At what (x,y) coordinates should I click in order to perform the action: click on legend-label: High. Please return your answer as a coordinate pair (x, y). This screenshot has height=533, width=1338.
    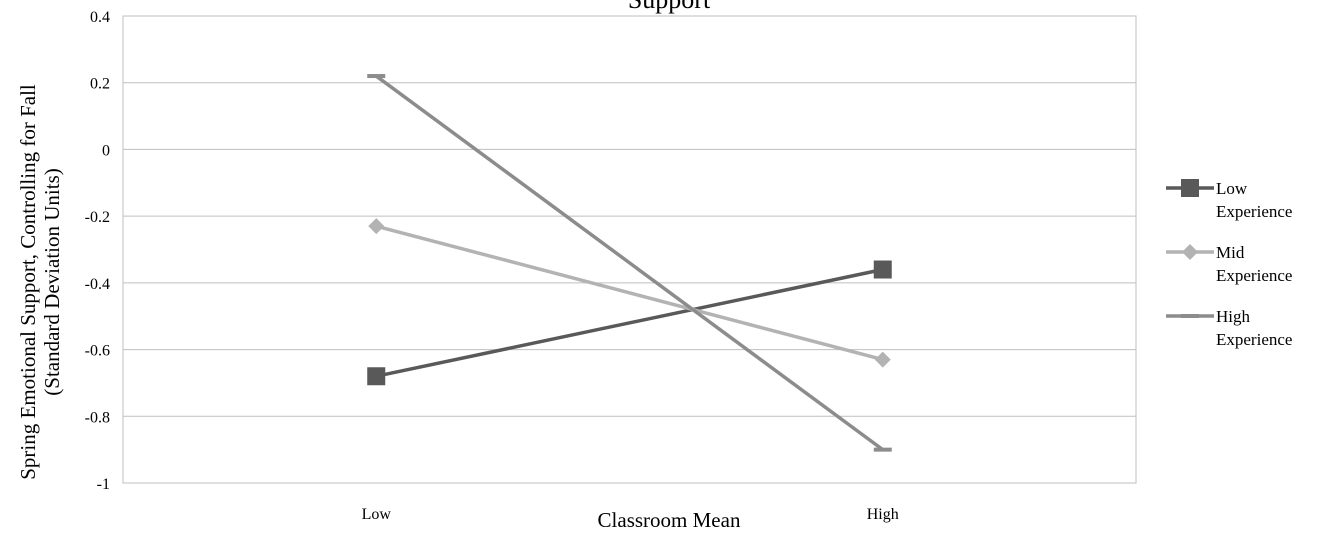
    Looking at the image, I should click on (1233, 316).